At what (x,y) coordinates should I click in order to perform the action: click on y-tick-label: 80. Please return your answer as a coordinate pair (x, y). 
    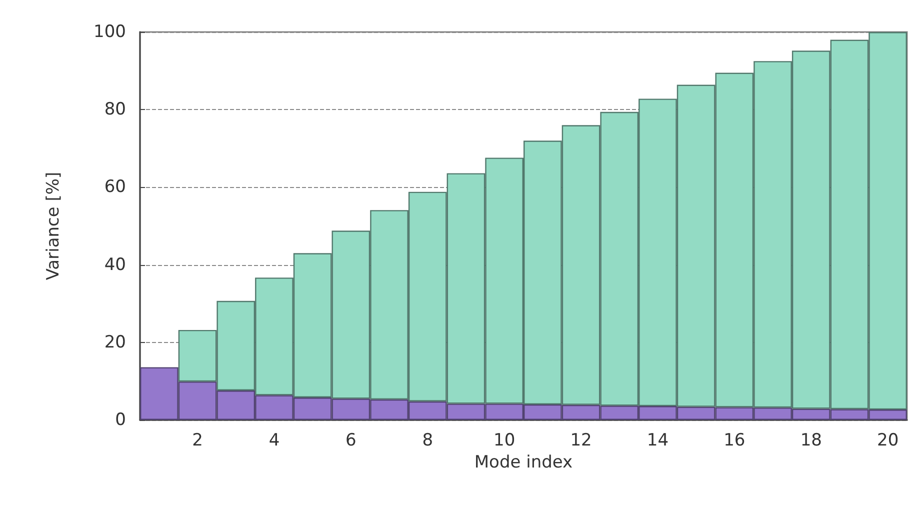
    Looking at the image, I should click on (115, 110).